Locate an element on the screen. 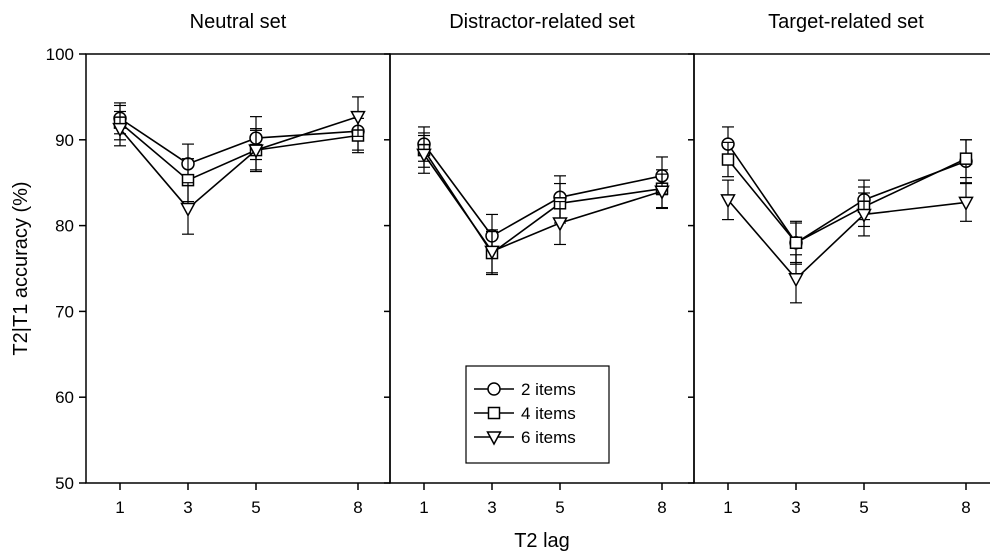 The image size is (990, 554). y-axis-label: T2|T1 accuracy (%) is located at coordinates (21, 268).